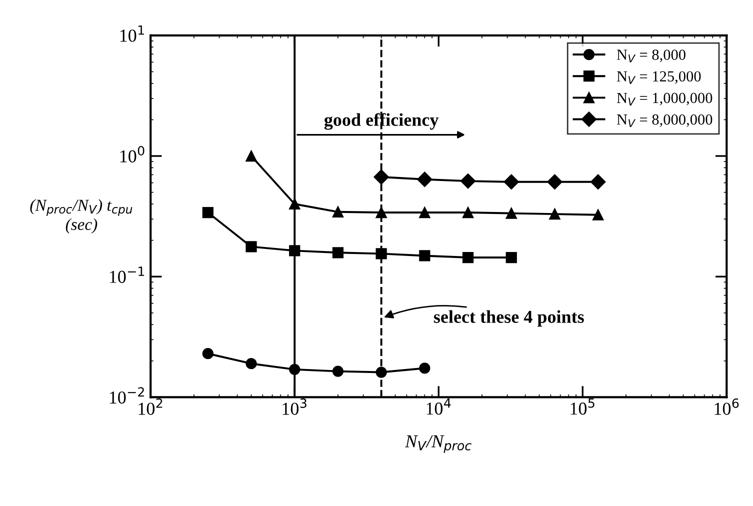  Describe the element at coordinates (658, 77) in the screenshot. I see `legend-label: N$_{V}$ = 125,000` at that location.